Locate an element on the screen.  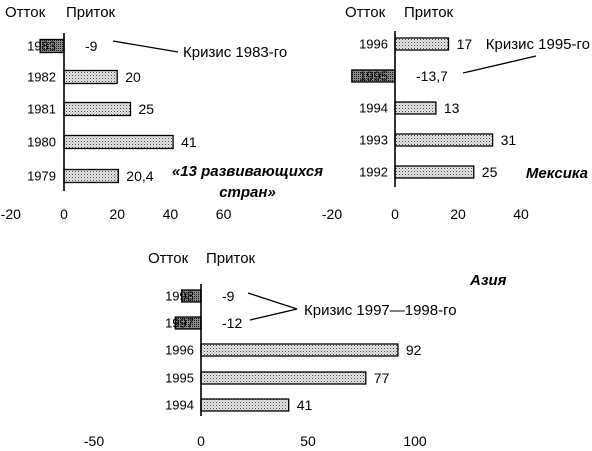
bar-1992 is located at coordinates (434, 172).